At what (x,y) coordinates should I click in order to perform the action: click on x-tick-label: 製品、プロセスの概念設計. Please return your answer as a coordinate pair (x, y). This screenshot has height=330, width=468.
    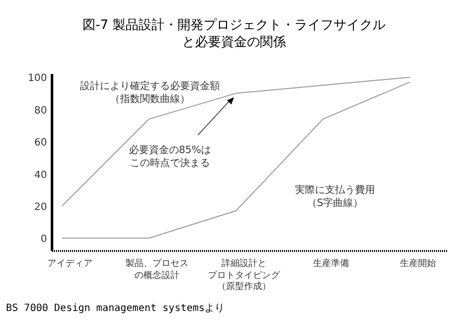
    Looking at the image, I should click on (157, 270).